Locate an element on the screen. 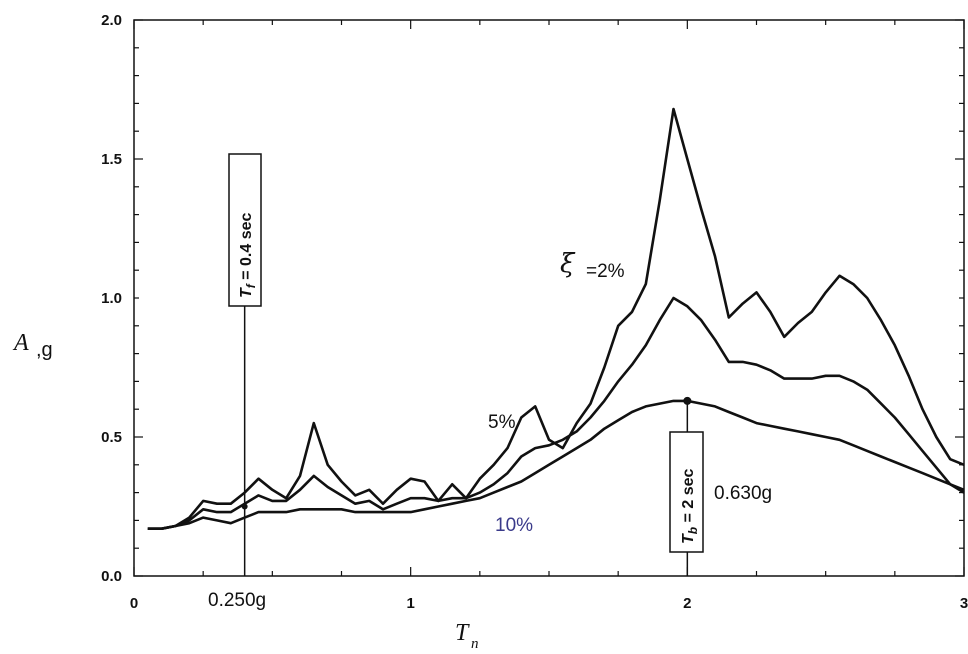 Image resolution: width=968 pixels, height=654 pixels. tf-box-subscript: f is located at coordinates (251, 285).